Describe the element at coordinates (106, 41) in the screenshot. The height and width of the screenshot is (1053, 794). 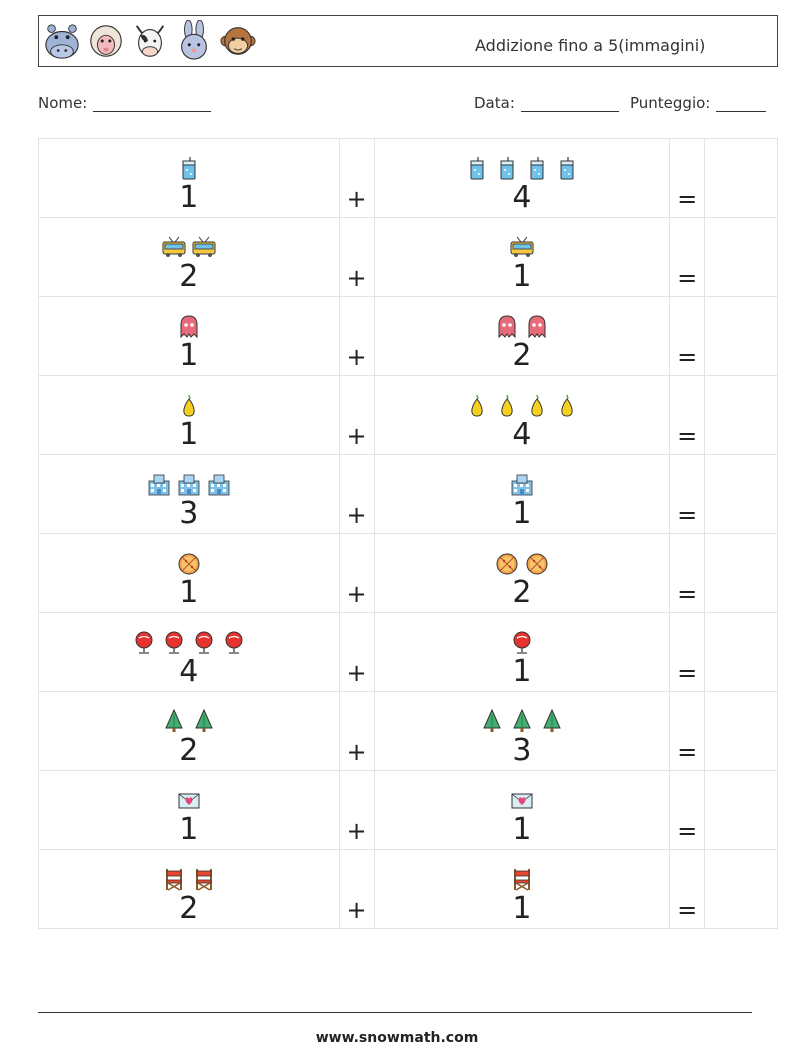
I see `sheep-icon` at that location.